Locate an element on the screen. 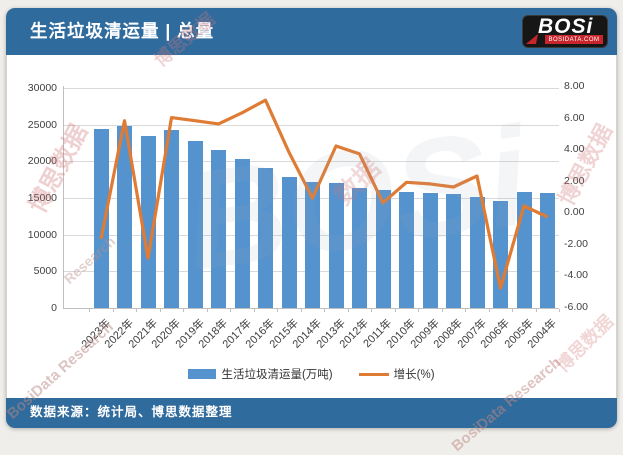  legend-item: 生活垃圾清运量(万吨) is located at coordinates (260, 374).